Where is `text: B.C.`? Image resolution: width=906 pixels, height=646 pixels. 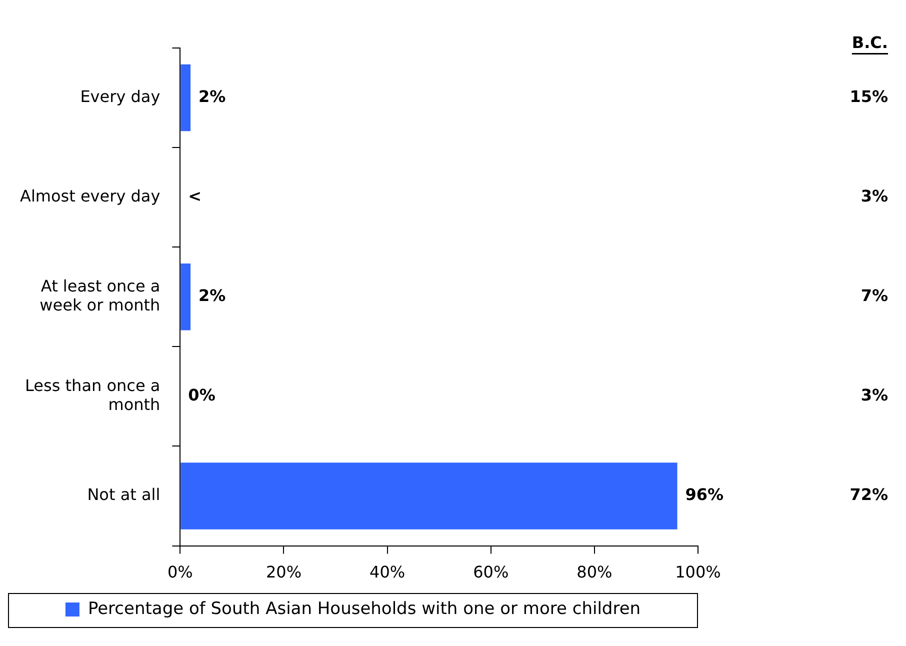
text: B.C. is located at coordinates (870, 42).